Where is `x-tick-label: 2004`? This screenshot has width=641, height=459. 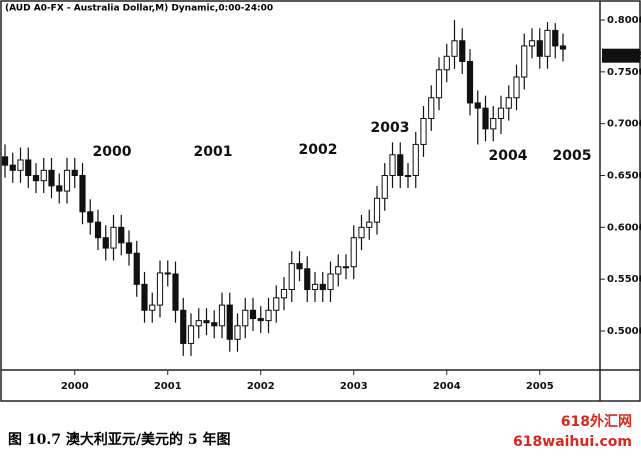 x-tick-label: 2004 is located at coordinates (447, 386).